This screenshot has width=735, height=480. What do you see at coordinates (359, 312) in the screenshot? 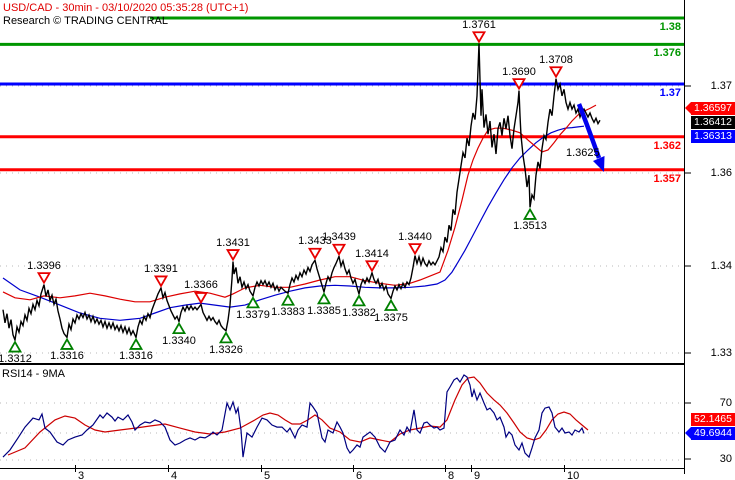
I see `support-label: 1.3382` at bounding box center [359, 312].